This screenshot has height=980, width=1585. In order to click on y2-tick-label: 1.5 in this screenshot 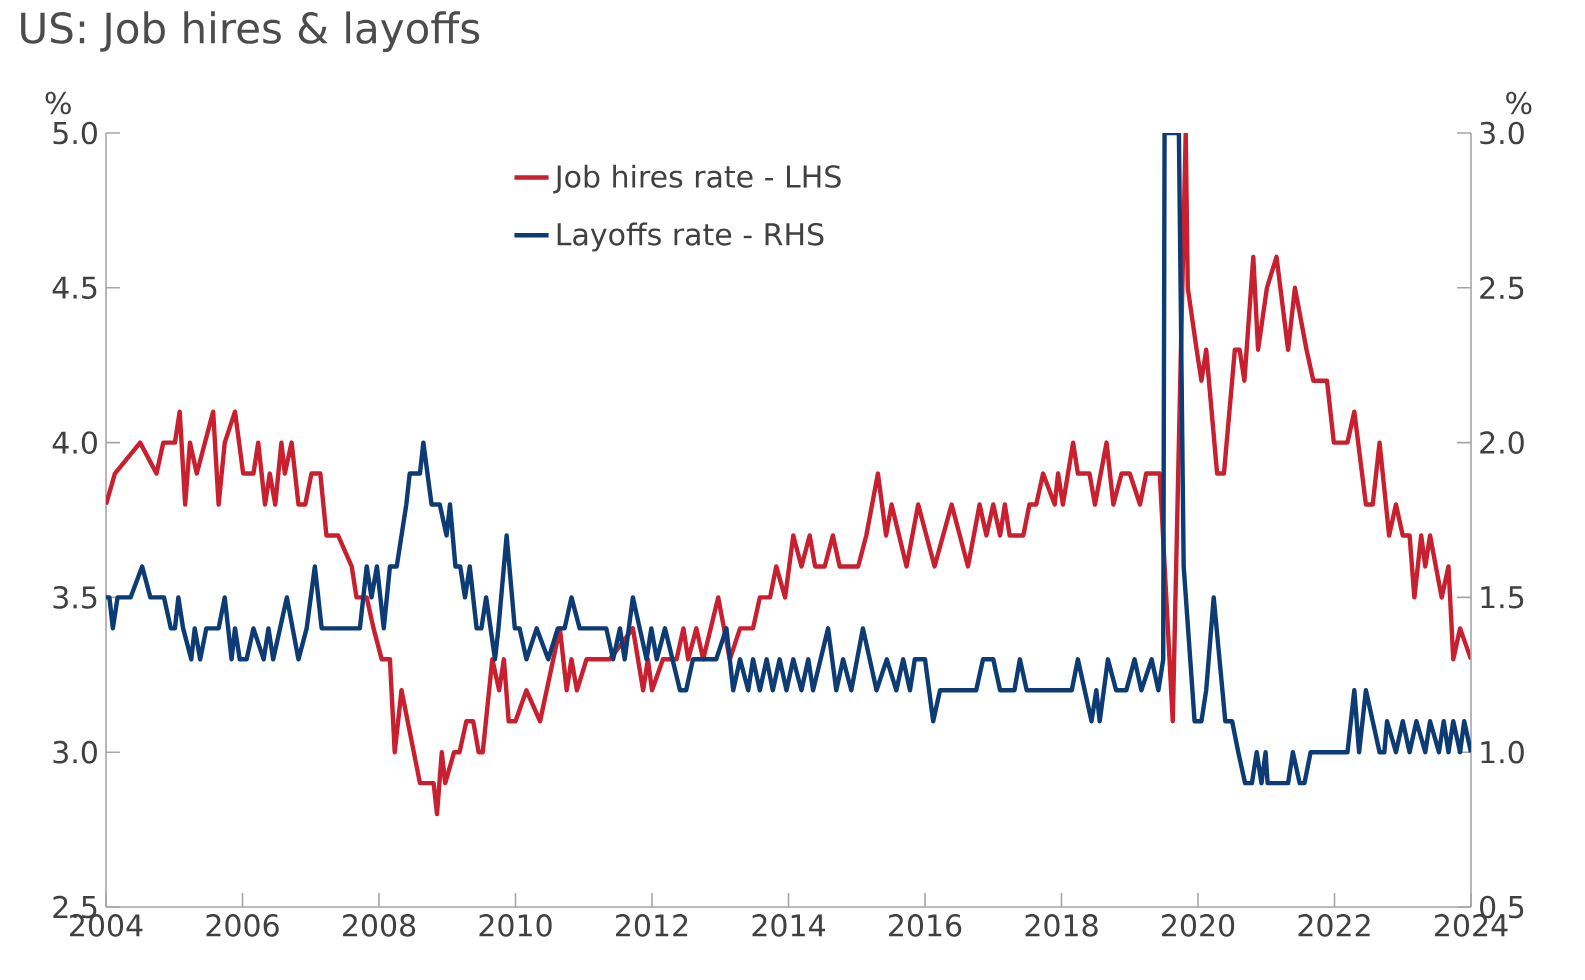, I will do `click(1502, 597)`.